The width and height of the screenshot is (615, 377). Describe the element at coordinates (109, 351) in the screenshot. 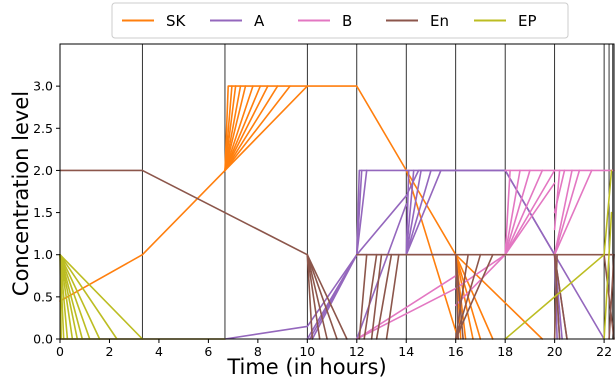

I see `x-tick-label: 2` at that location.